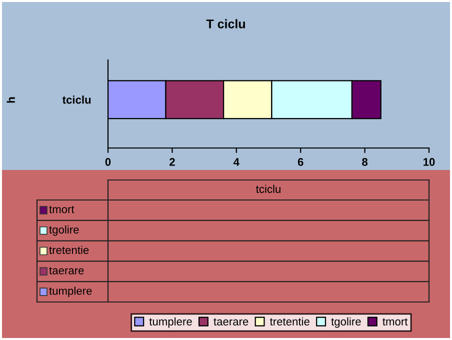 The image size is (452, 340). What do you see at coordinates (365, 162) in the screenshot?
I see `x-tick-label: 8` at bounding box center [365, 162].